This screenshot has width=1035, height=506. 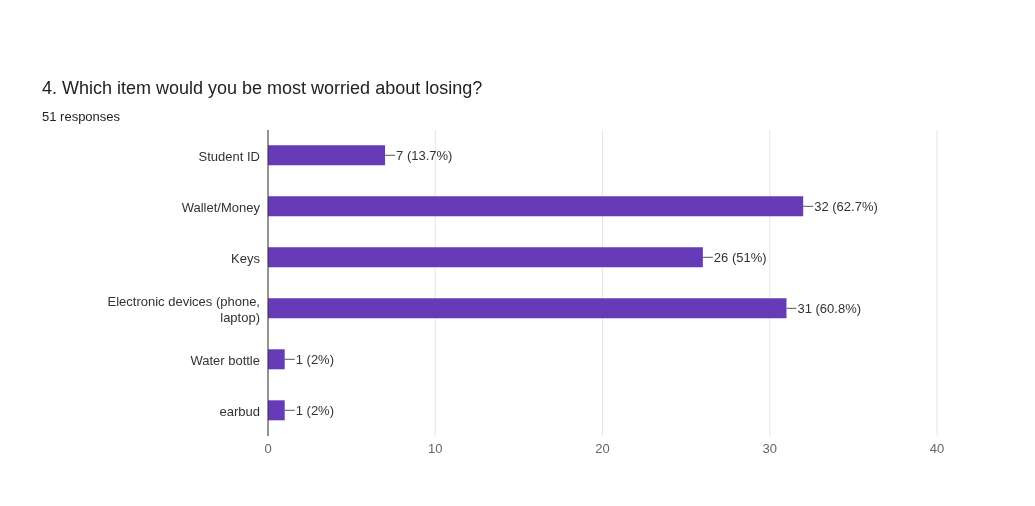 What do you see at coordinates (239, 410) in the screenshot?
I see `y-tick-label: earbud` at bounding box center [239, 410].